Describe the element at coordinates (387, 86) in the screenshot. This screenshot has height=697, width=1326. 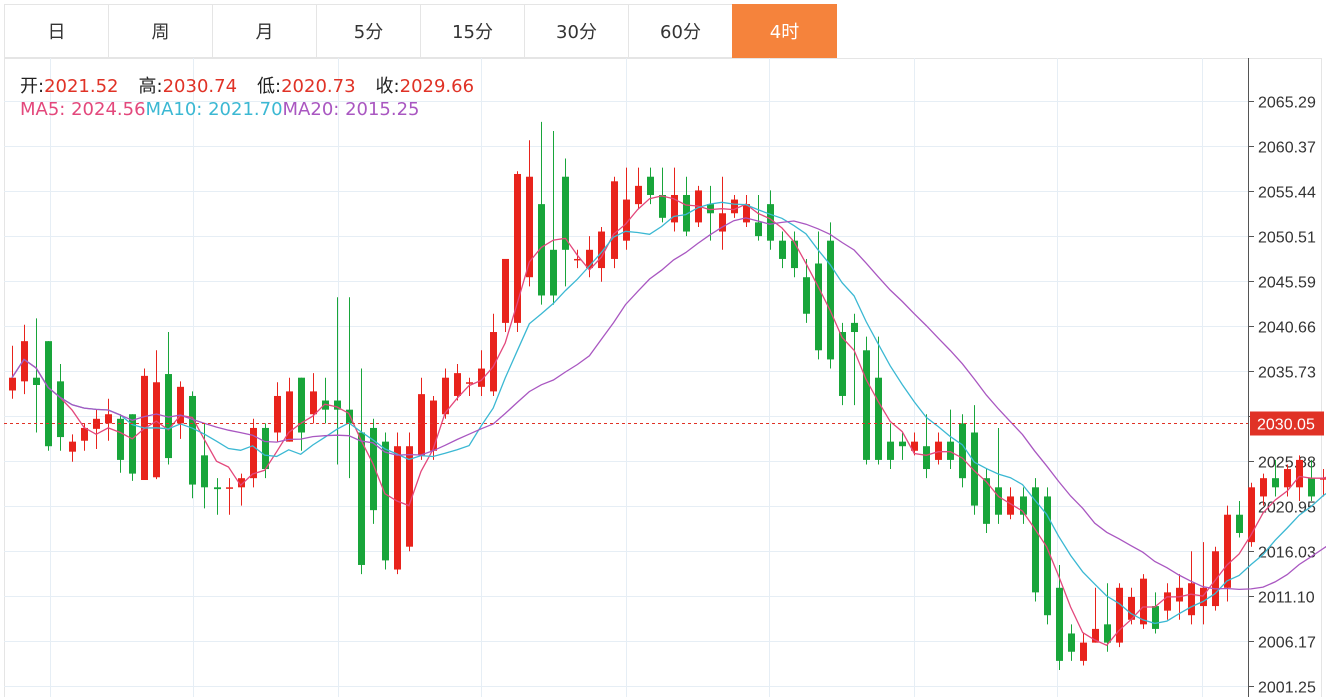
I see `close-label: 收:` at that location.